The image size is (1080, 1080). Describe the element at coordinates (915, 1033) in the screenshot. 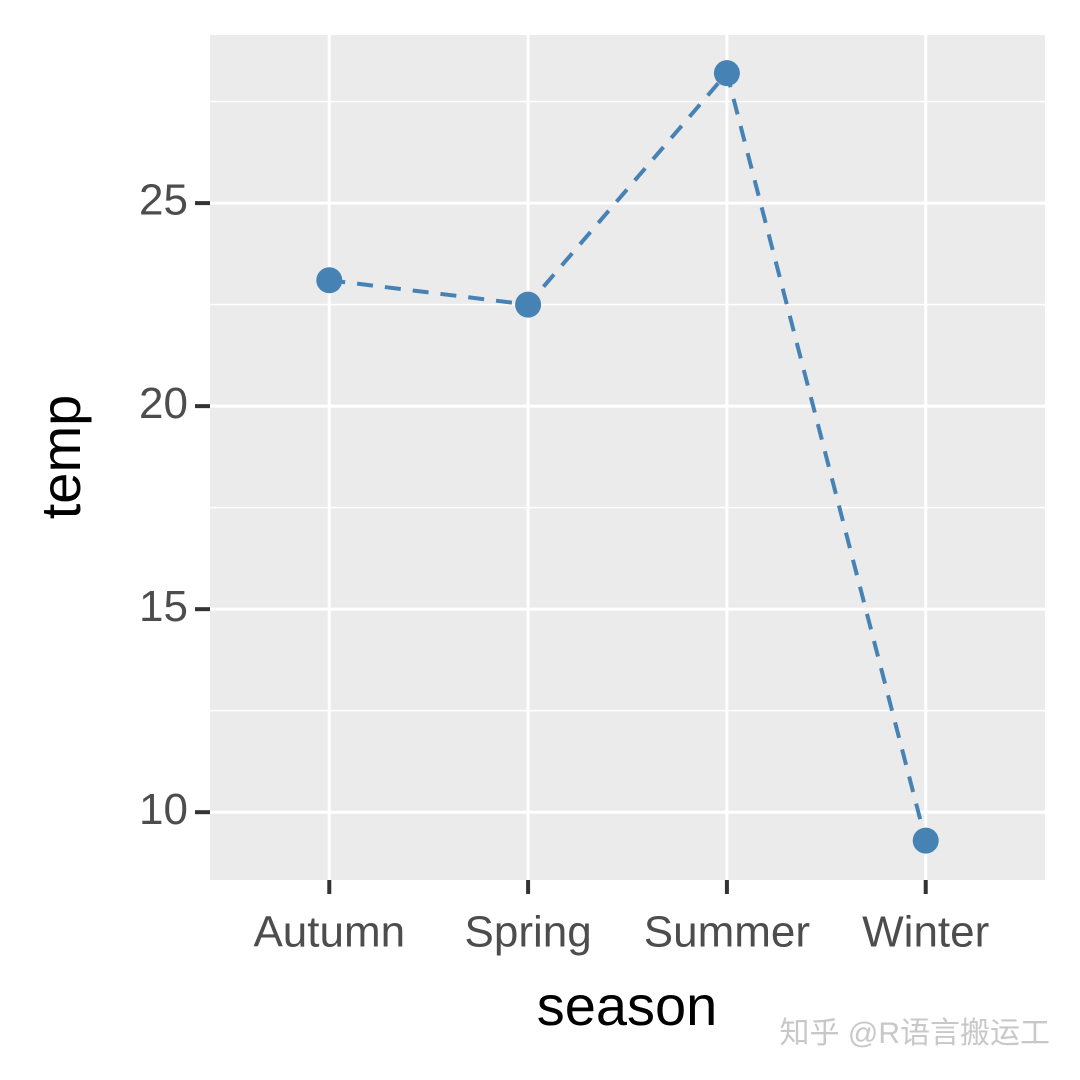

I see `watermark: 知乎 @R语言搬运工` at that location.